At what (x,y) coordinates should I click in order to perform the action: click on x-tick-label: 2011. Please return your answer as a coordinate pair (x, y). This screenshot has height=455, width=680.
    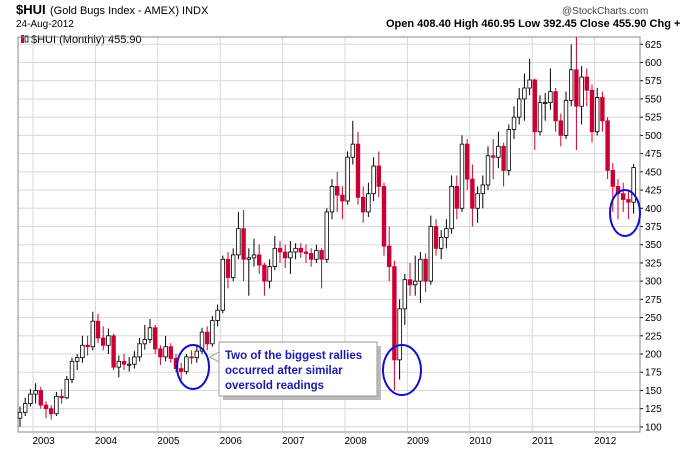
    Looking at the image, I should click on (543, 441).